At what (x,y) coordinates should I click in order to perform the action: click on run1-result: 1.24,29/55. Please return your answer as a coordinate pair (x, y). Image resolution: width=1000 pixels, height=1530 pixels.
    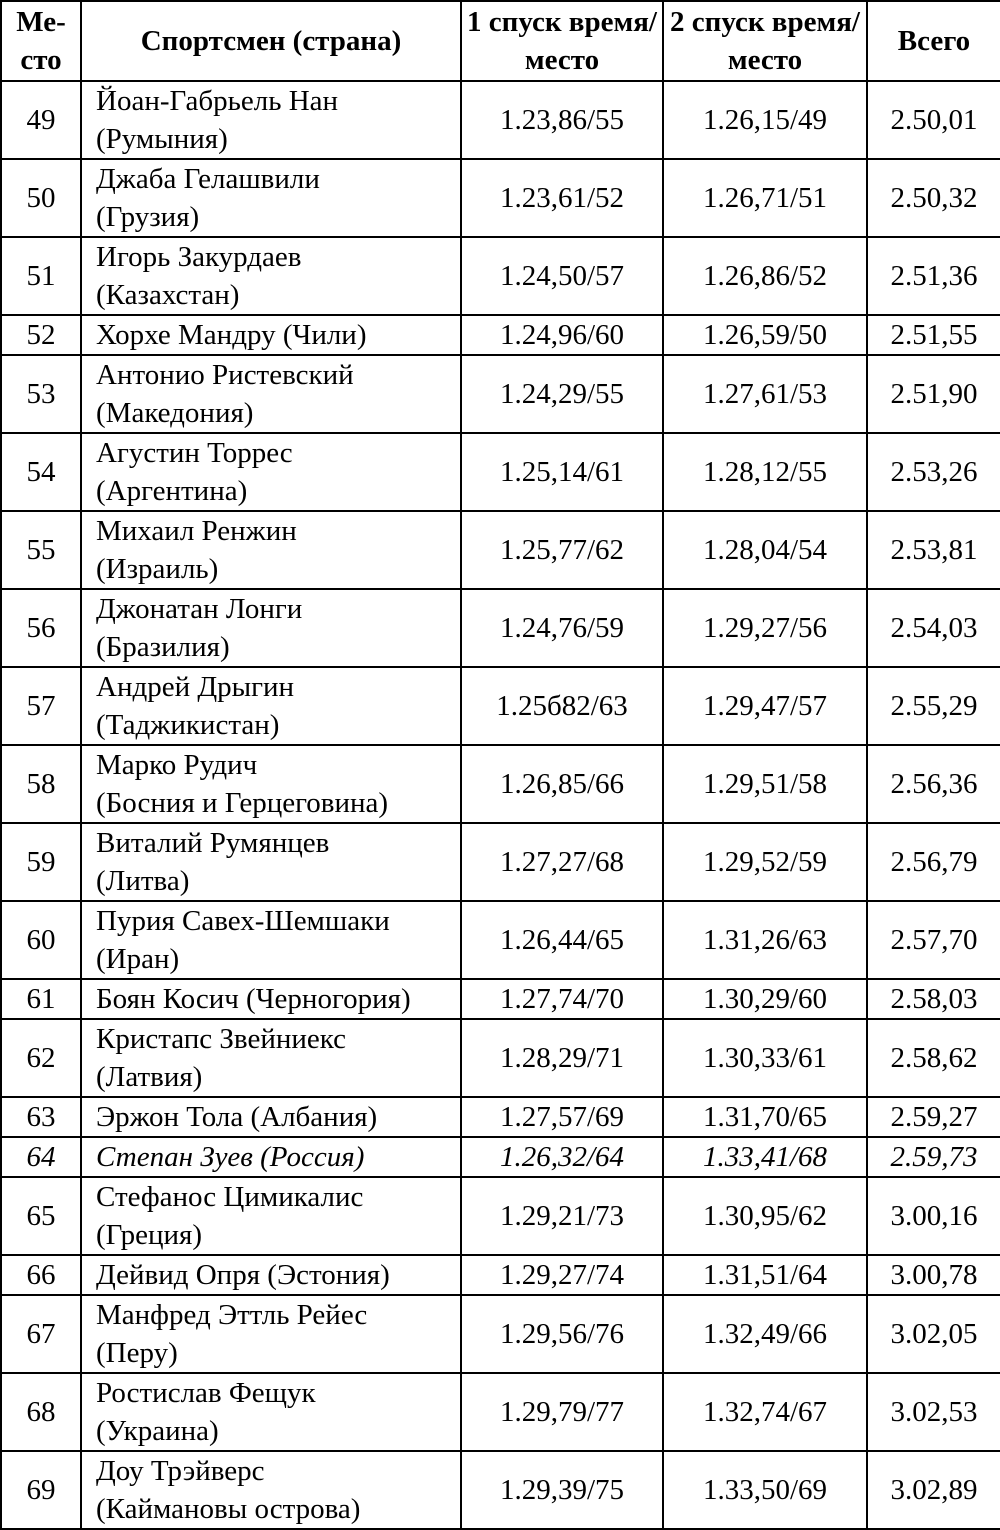
    Looking at the image, I should click on (562, 394).